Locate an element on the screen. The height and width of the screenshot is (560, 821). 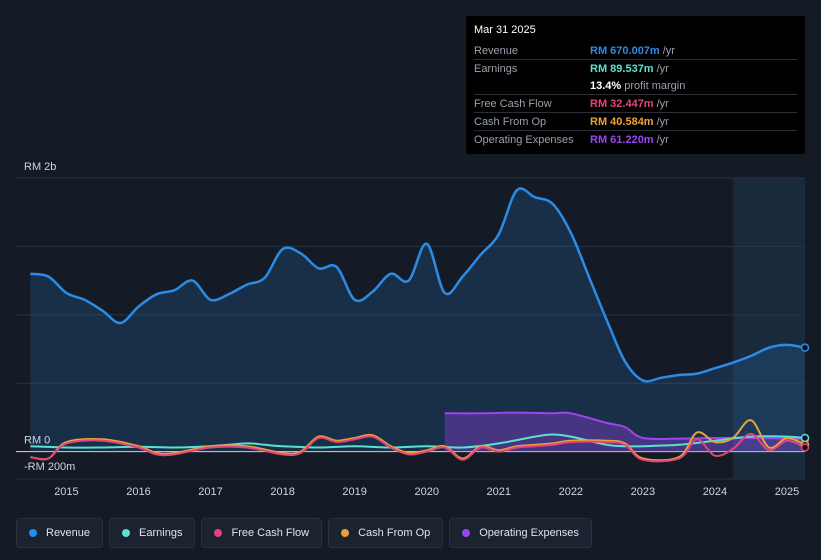
legend-label: Earnings is located at coordinates (161, 533).